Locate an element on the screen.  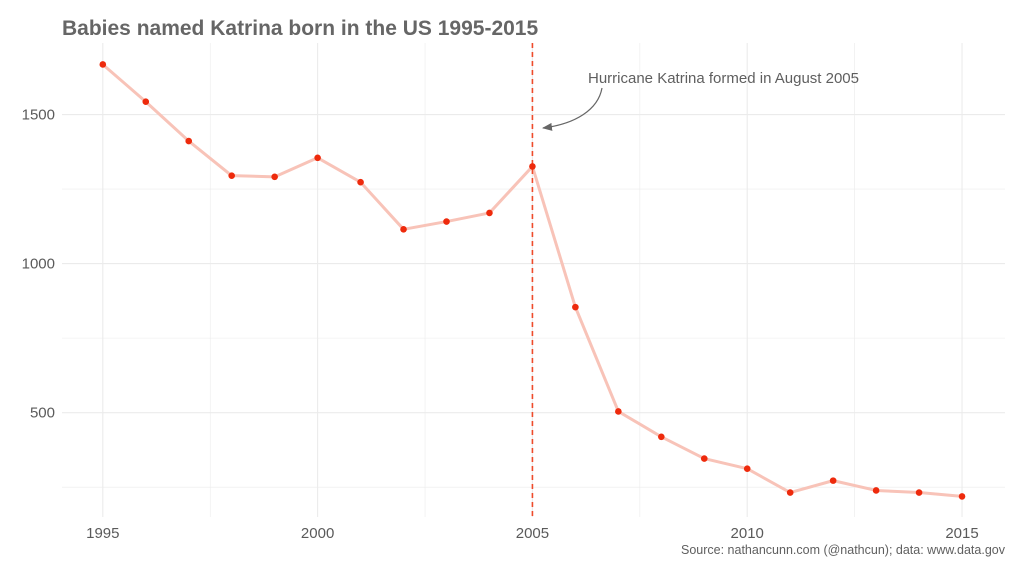
data-point-1998 is located at coordinates (231, 175).